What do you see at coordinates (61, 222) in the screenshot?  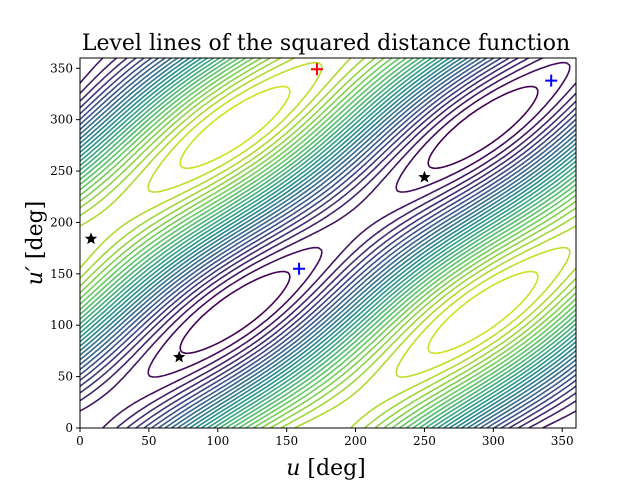 I see `y-tick-label: 200` at bounding box center [61, 222].